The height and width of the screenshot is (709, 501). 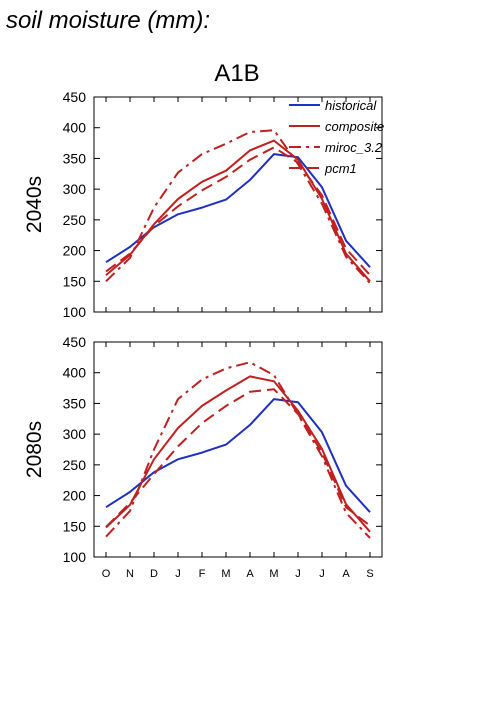 I want to click on x-tick-label: F, so click(x=202, y=574).